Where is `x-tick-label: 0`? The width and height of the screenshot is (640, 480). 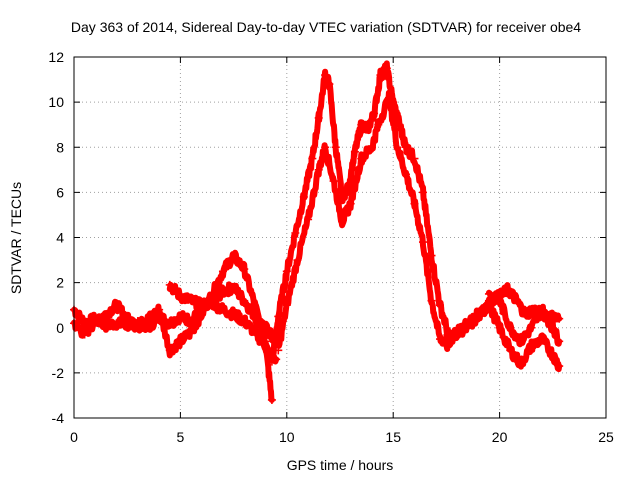 x-tick-label: 0 is located at coordinates (74, 437).